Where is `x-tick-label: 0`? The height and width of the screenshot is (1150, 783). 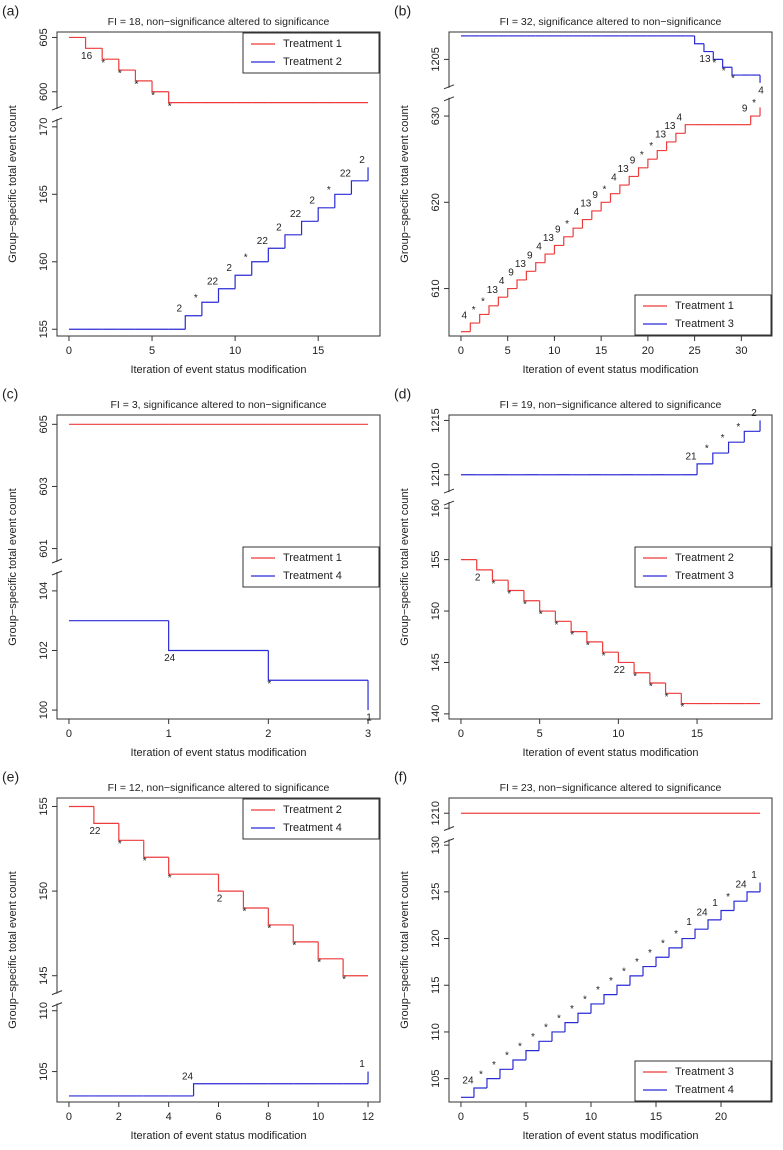 x-tick-label: 0 is located at coordinates (461, 351).